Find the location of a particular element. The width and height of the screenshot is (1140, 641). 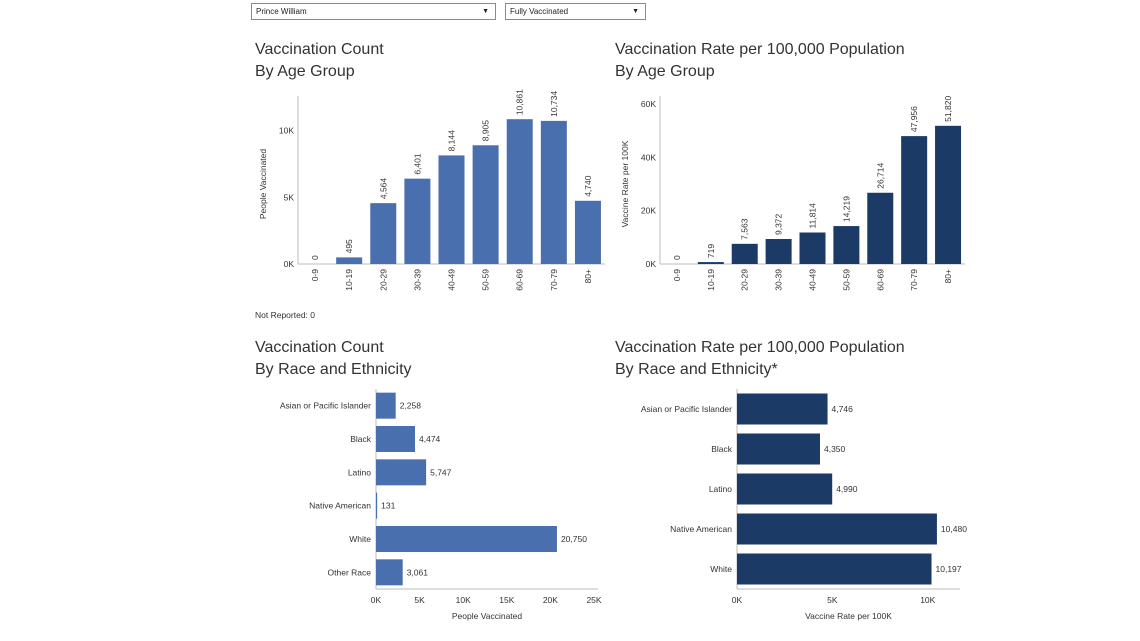

count_age-x-tick-label: 70-79 is located at coordinates (554, 280).